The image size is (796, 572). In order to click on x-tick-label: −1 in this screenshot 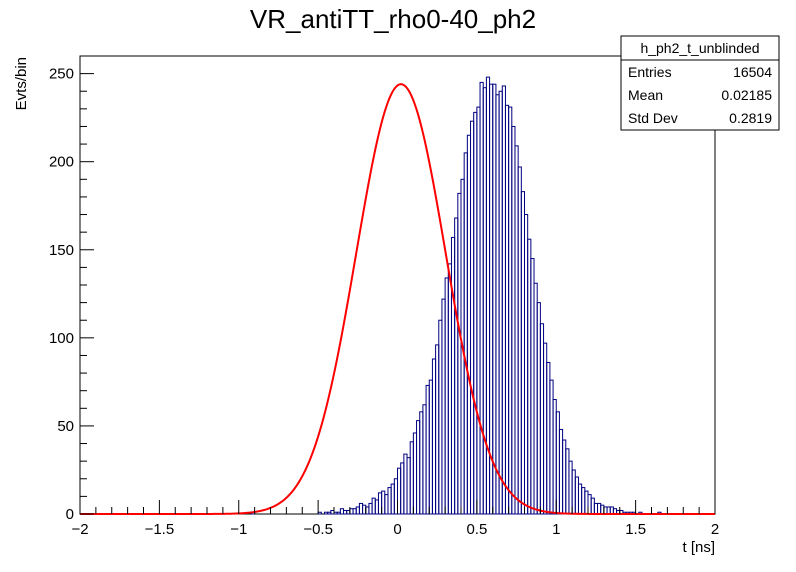, I will do `click(238, 529)`.